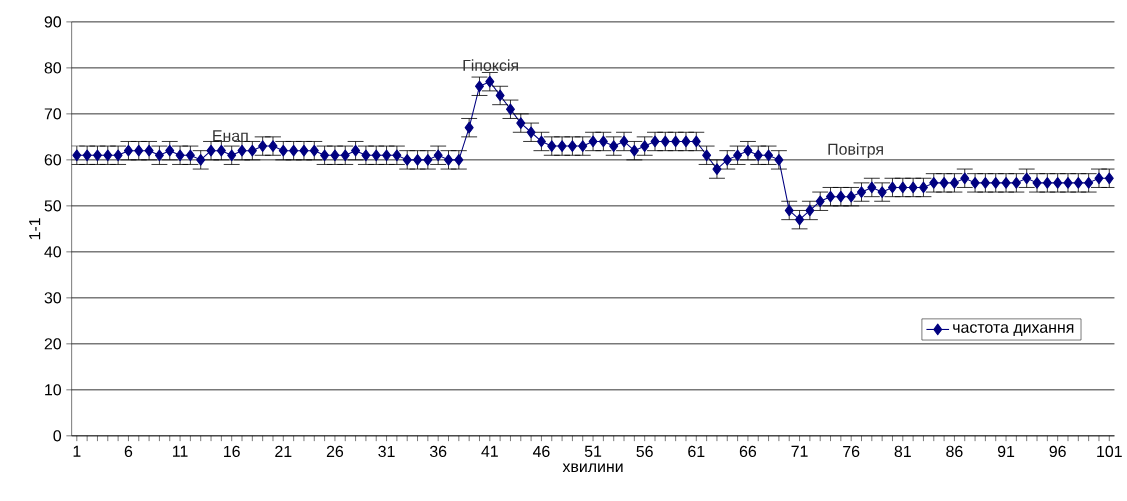 The width and height of the screenshot is (1127, 501). I want to click on annotation: Енап, so click(230, 136).